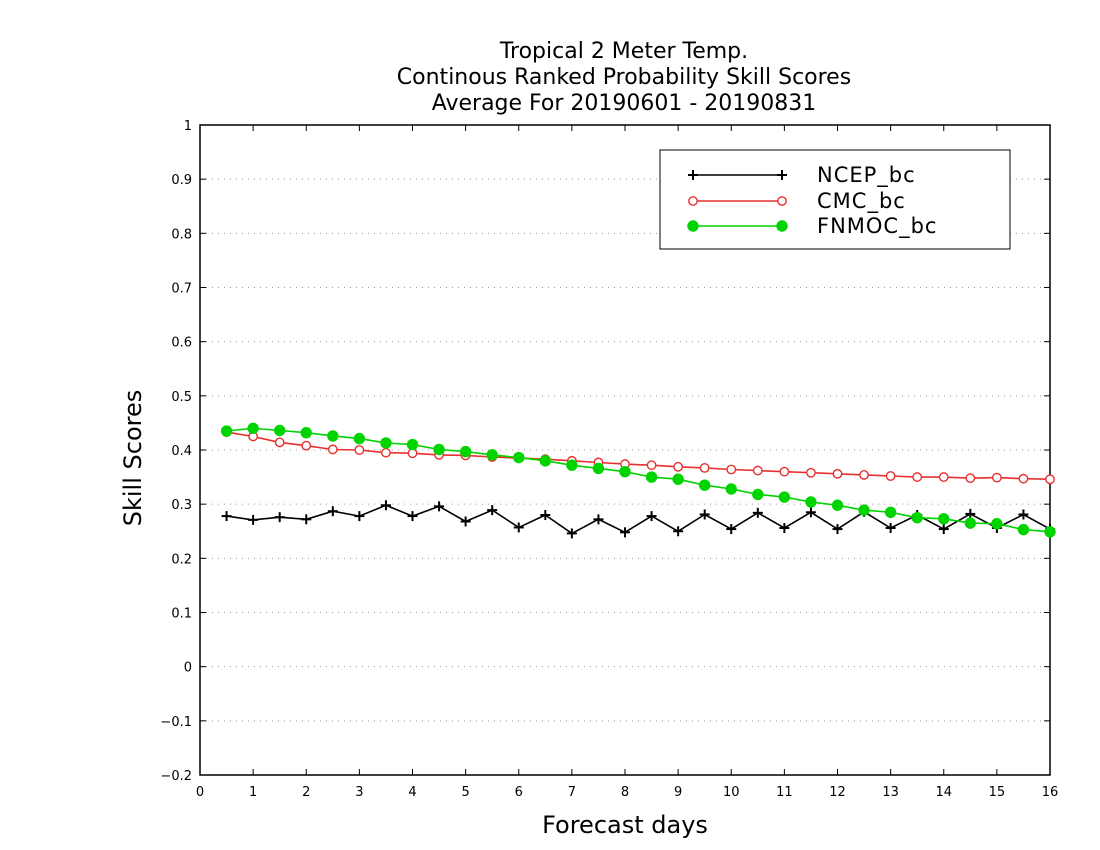  Describe the element at coordinates (638, 455) in the screenshot. I see `series-line-cmc-bc` at that location.